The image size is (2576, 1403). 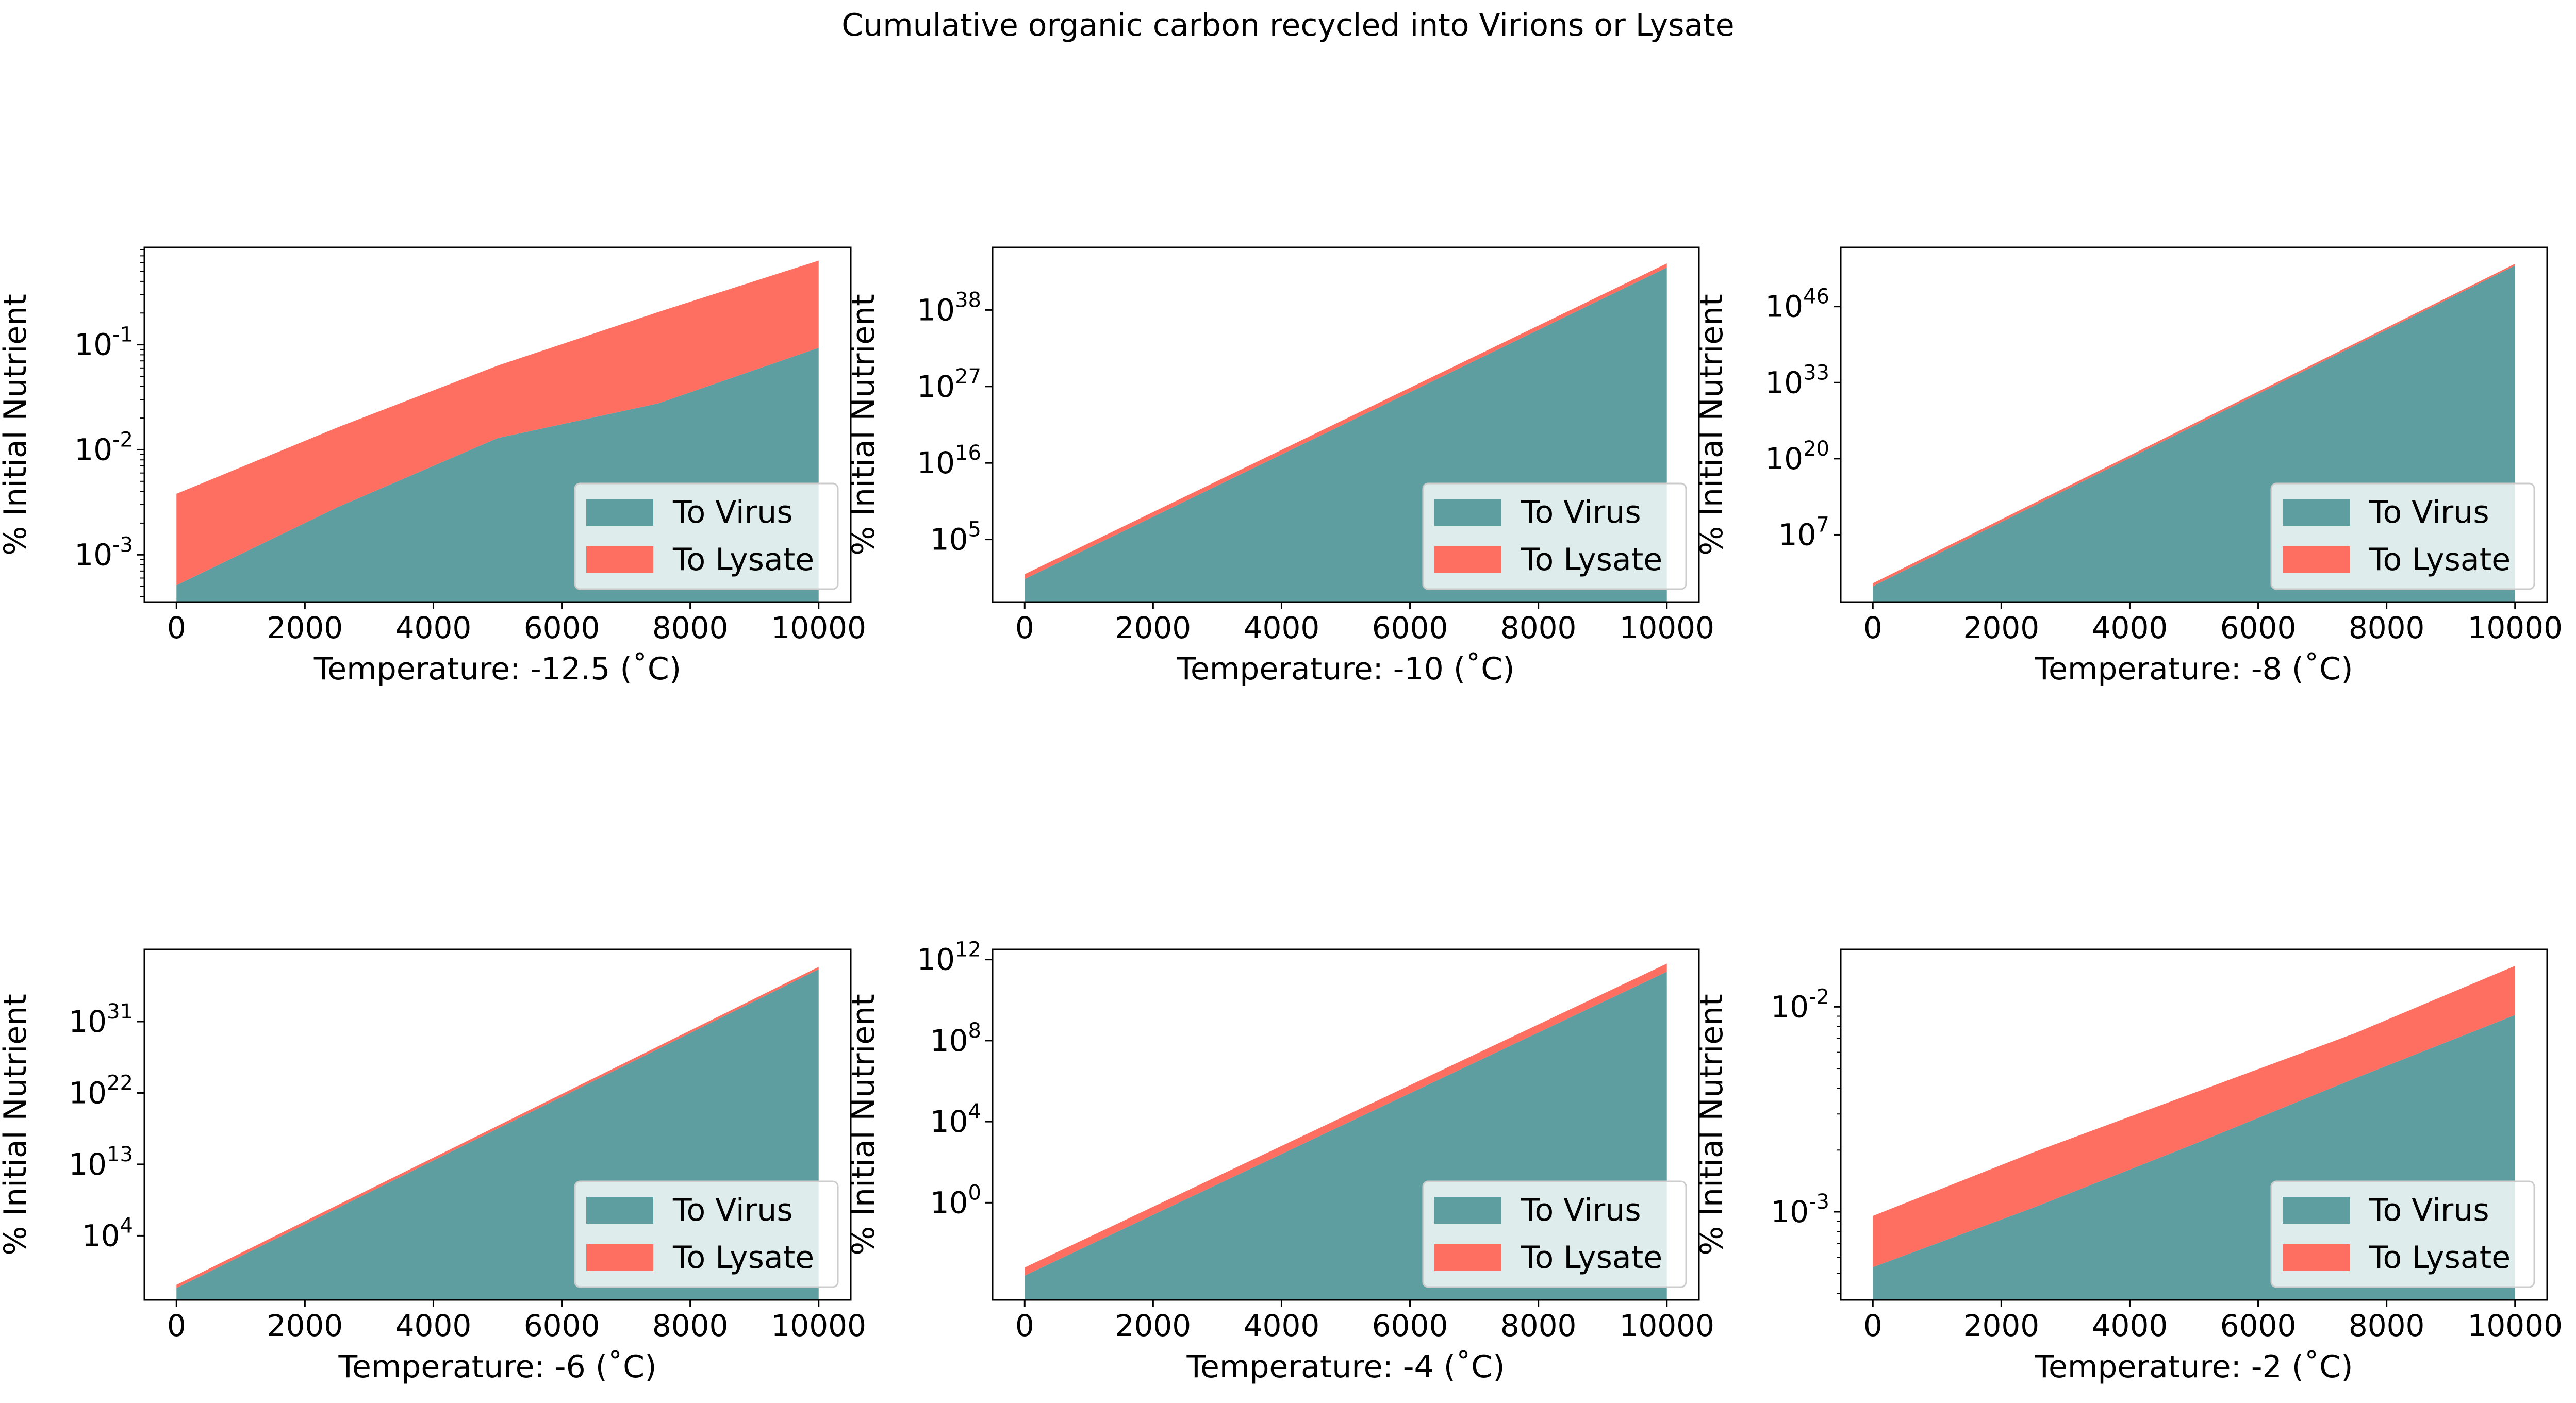 What do you see at coordinates (103, 552) in the screenshot?
I see `y-tick-label: 10⁻³` at bounding box center [103, 552].